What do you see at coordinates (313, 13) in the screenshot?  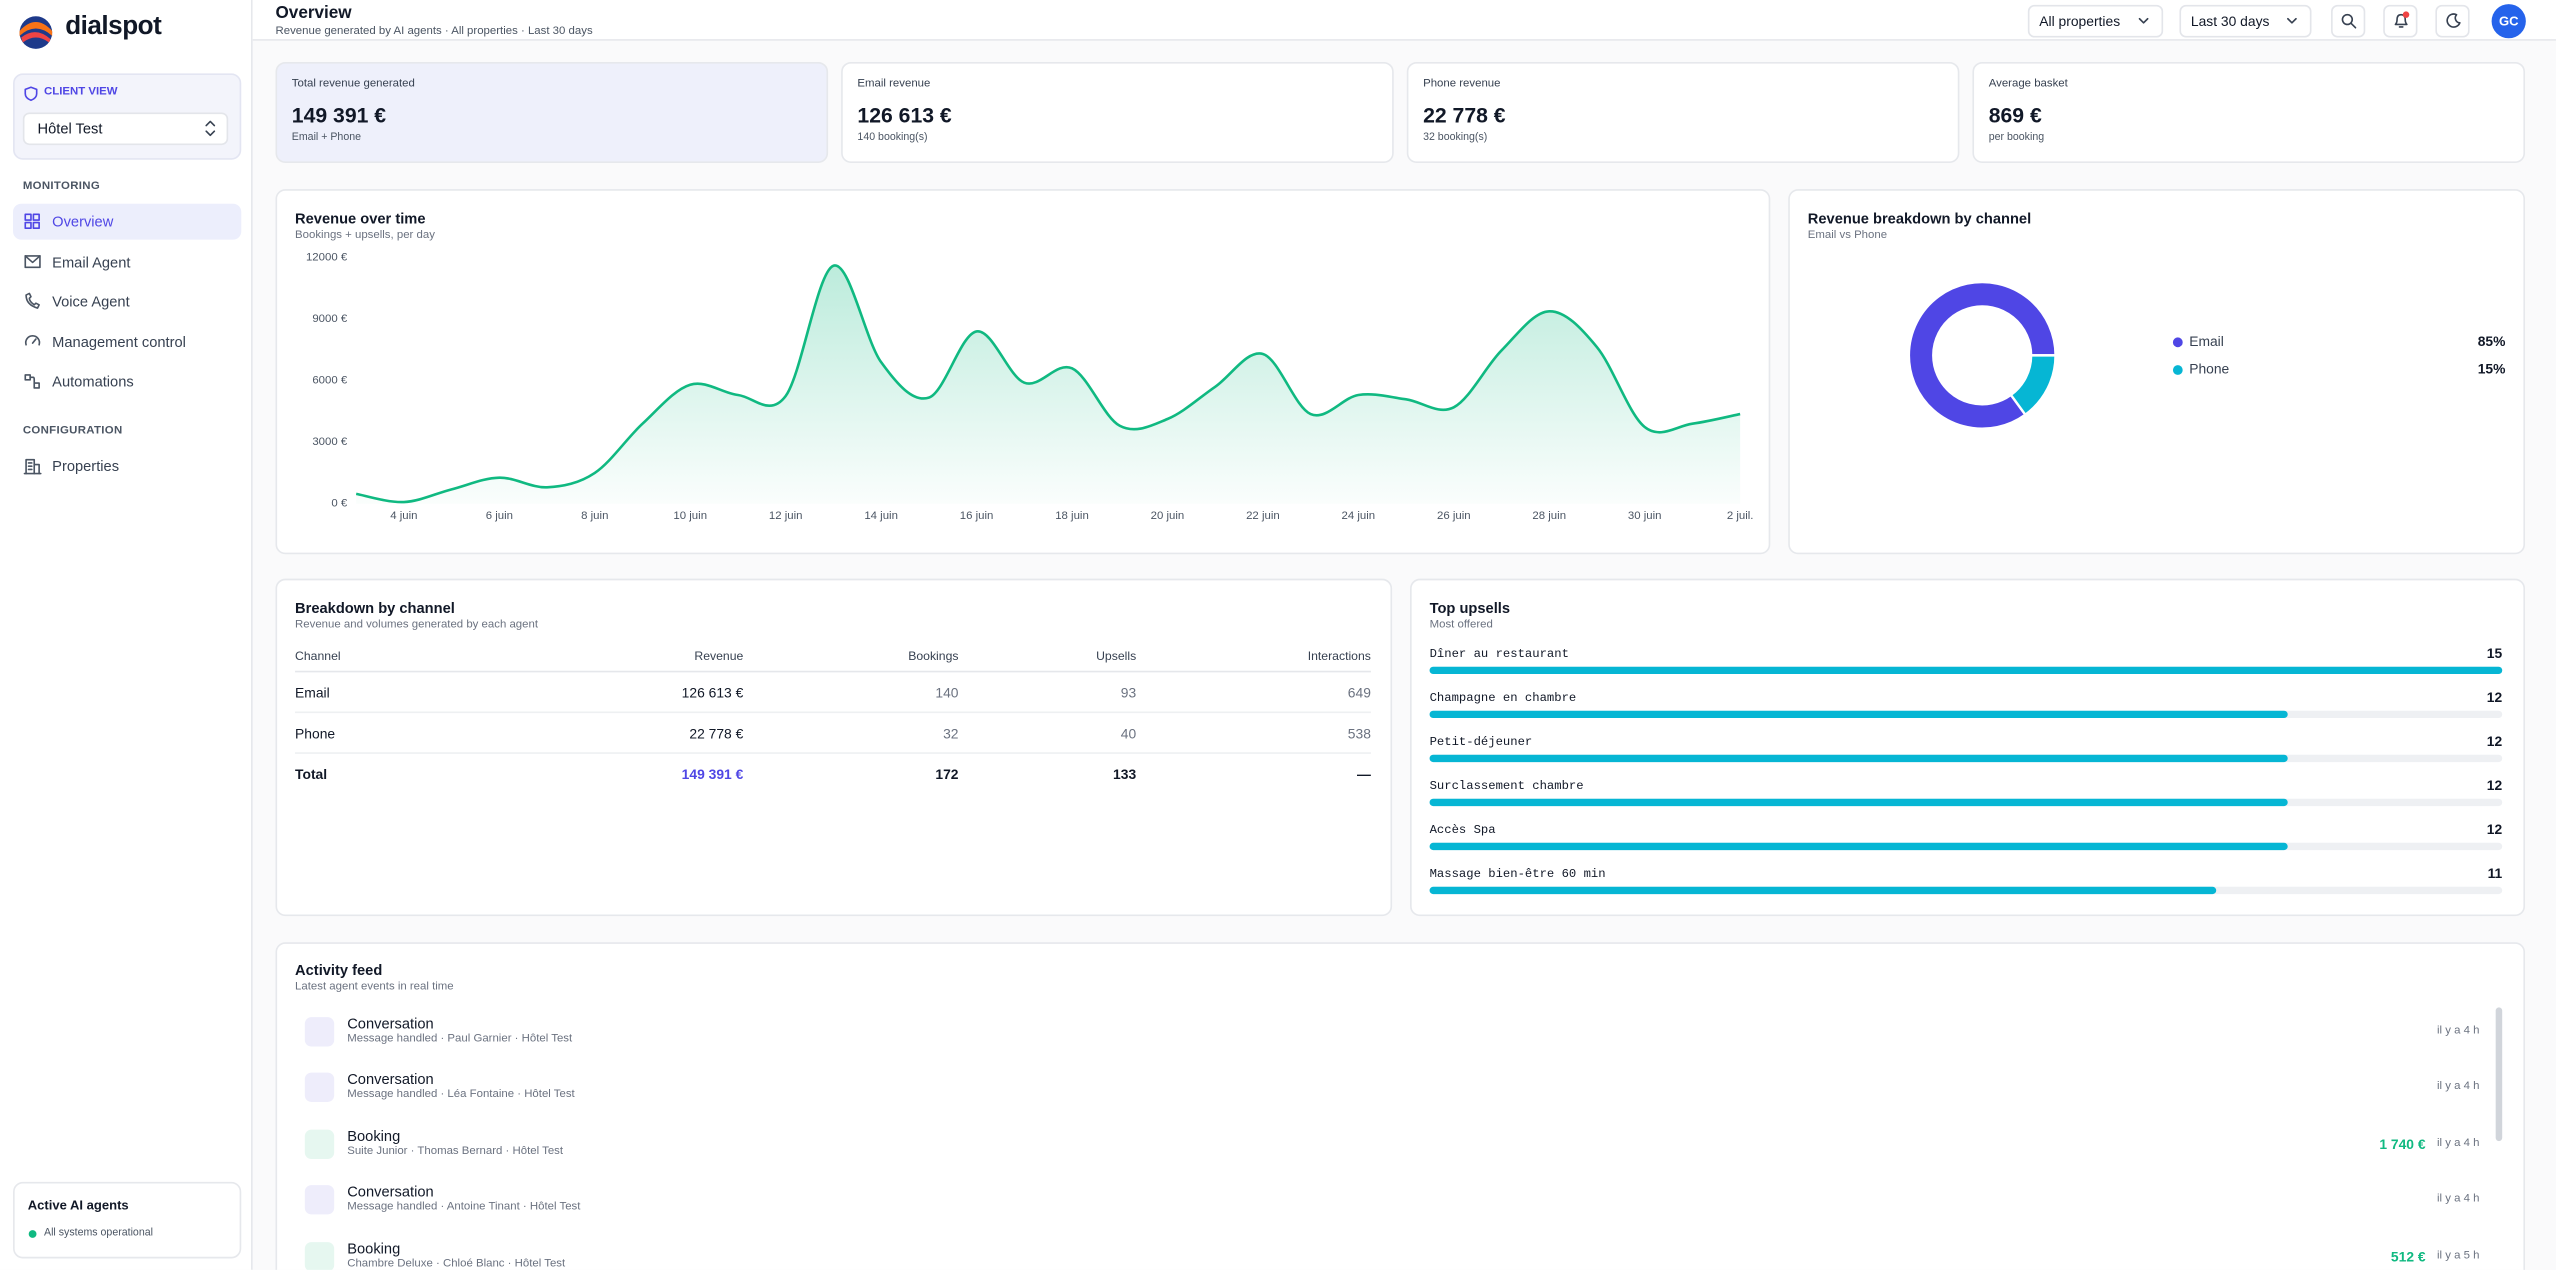 I see `page-title: Overview` at bounding box center [313, 13].